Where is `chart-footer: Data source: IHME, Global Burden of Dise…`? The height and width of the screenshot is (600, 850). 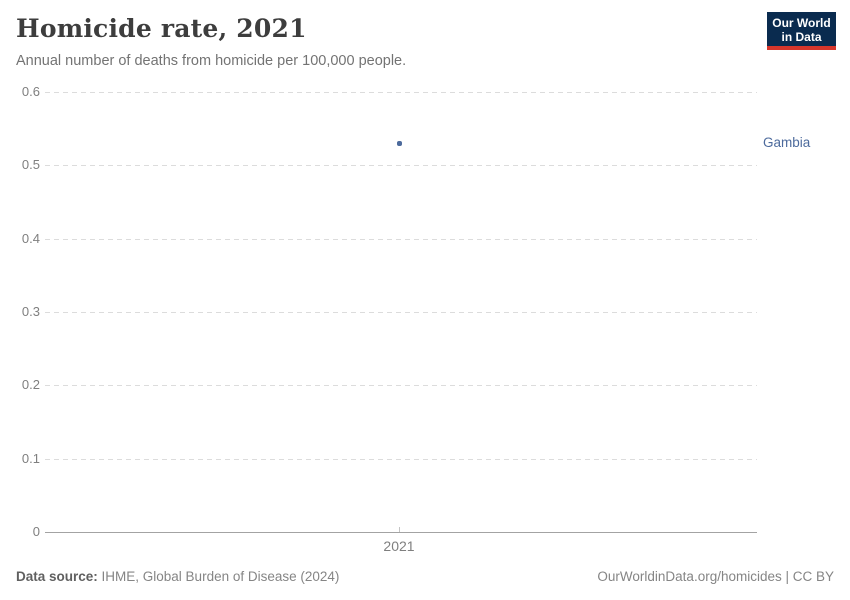
chart-footer: Data source: IHME, Global Burden of Dise… is located at coordinates (425, 576).